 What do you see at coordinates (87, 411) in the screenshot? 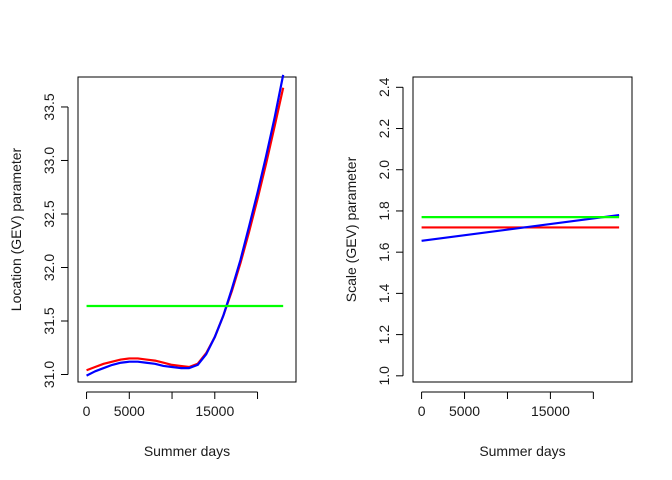
I see `location-x-tick-label: 0` at bounding box center [87, 411].